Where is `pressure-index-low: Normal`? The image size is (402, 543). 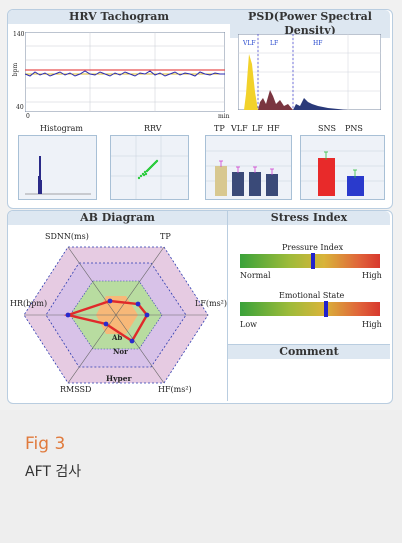 pressure-index-low: Normal is located at coordinates (255, 275).